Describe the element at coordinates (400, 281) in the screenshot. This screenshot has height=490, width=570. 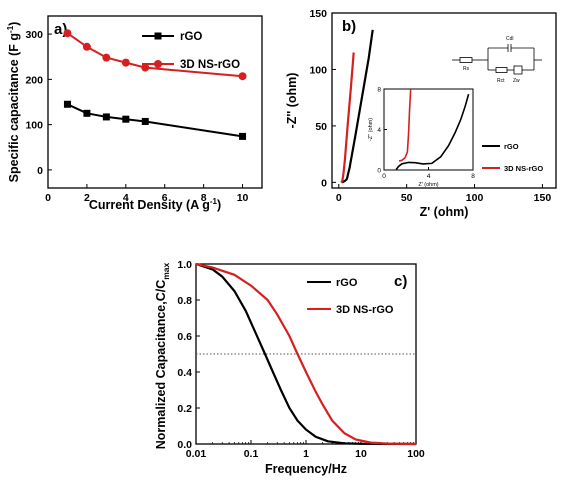
I see `panel-label: c)` at that location.